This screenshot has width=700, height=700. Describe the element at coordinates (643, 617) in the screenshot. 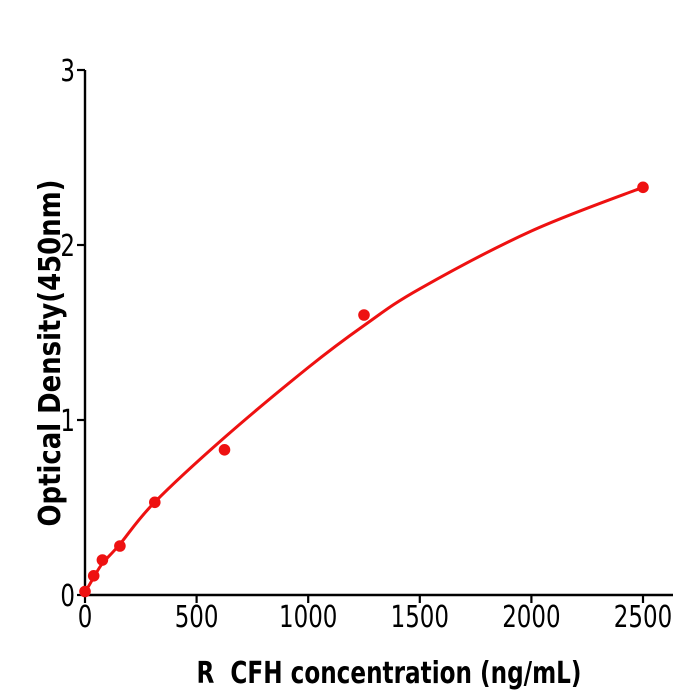

I see `x-tick-label: 2500` at that location.